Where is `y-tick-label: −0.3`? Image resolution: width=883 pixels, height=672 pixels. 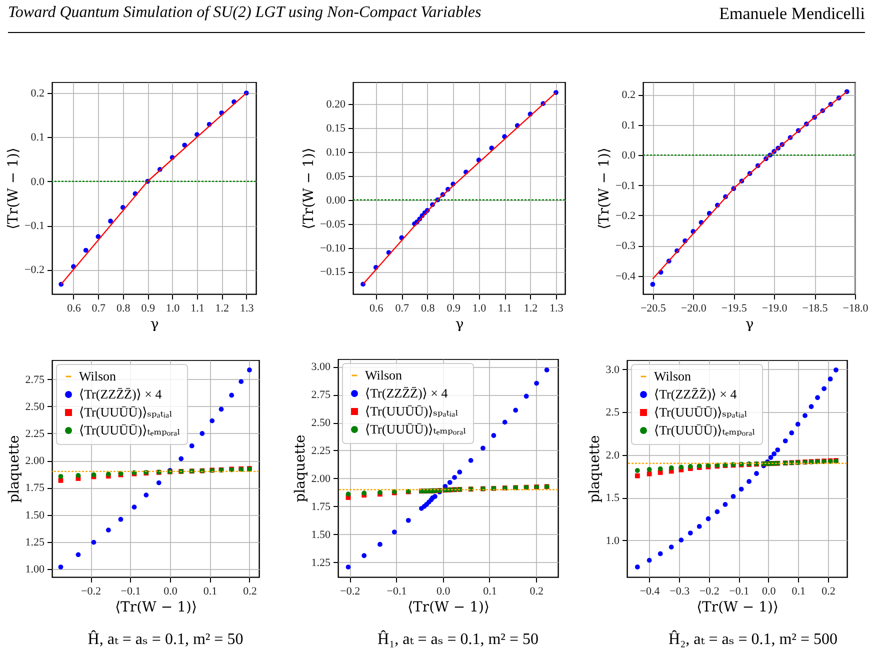 y-tick-label: −0.3 is located at coordinates (626, 246).